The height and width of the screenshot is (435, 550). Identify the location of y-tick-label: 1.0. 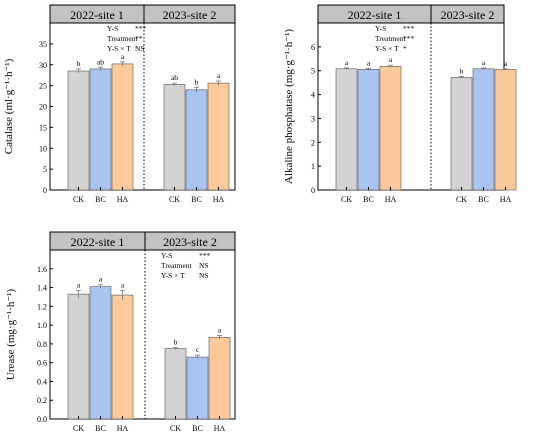
(42, 325).